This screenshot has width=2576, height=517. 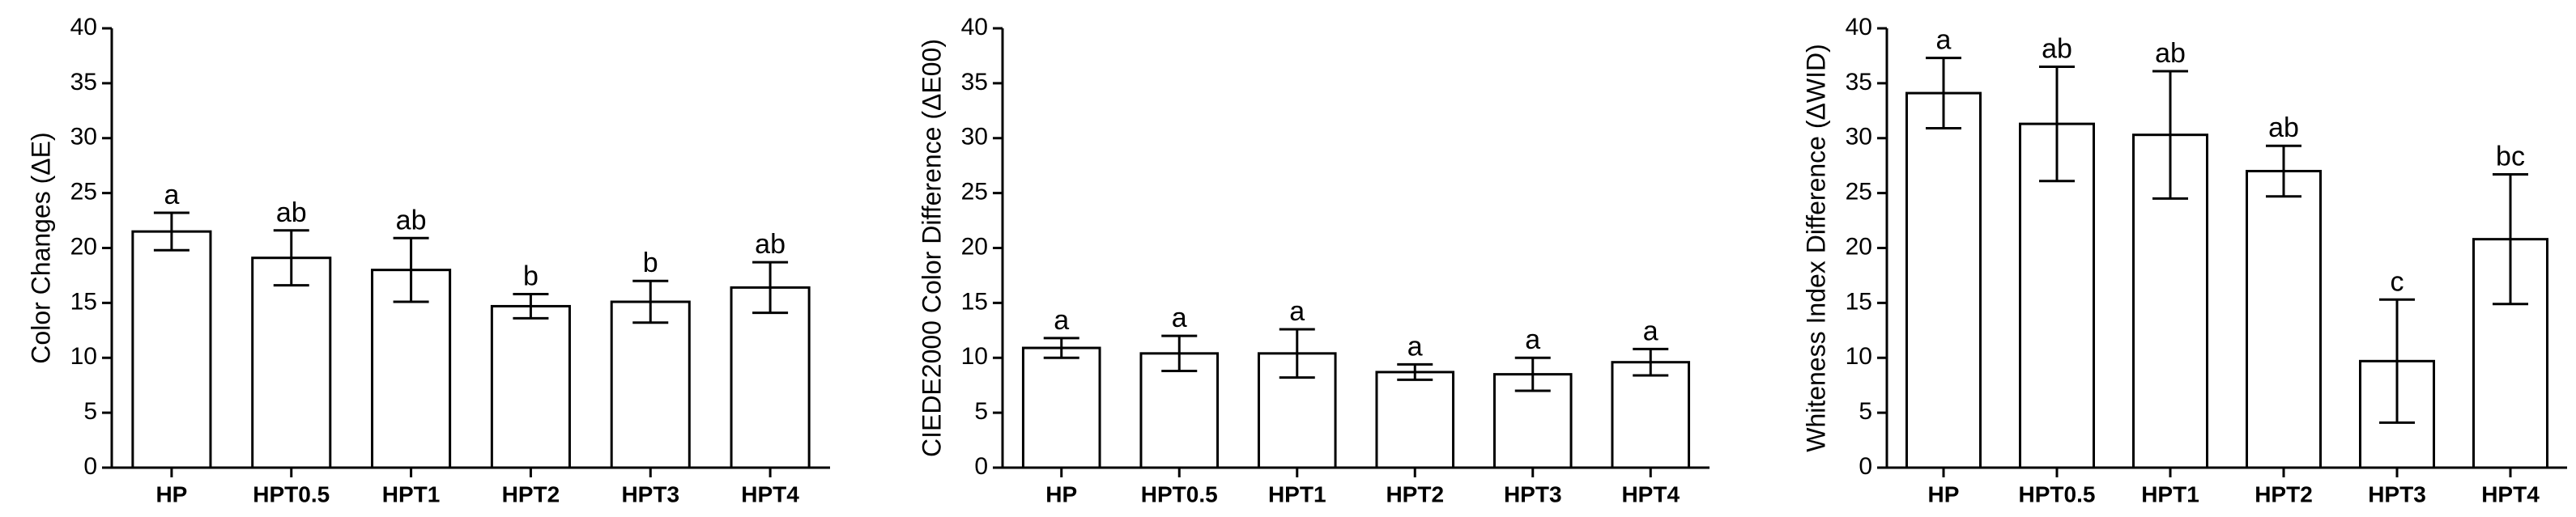 I want to click on y-axis-label: Whiteness Index Difference (ΔWID), so click(x=1815, y=248).